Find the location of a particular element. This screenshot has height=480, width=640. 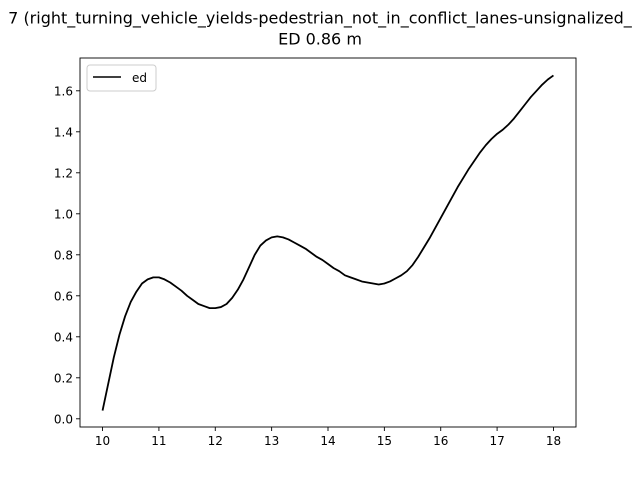

x-tick-label-11: 11 is located at coordinates (158, 441).